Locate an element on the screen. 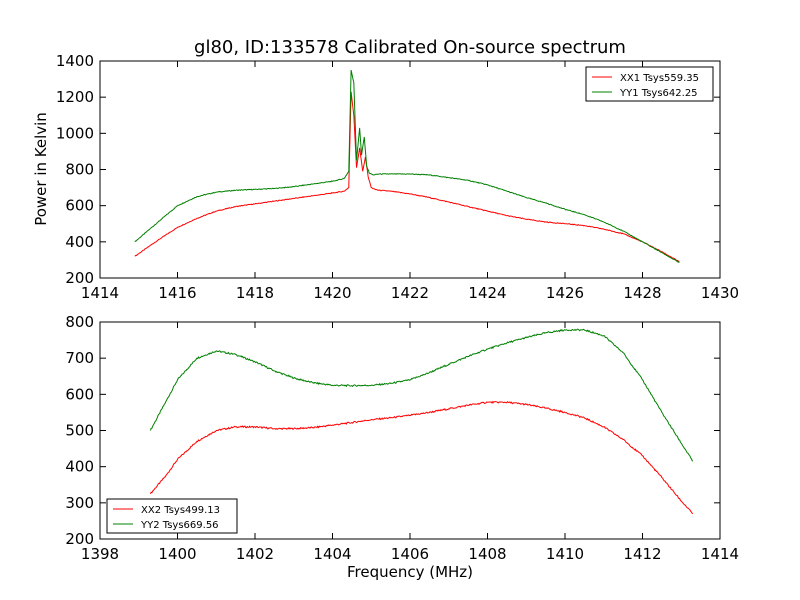  x-tick-label: 1424 is located at coordinates (487, 293).